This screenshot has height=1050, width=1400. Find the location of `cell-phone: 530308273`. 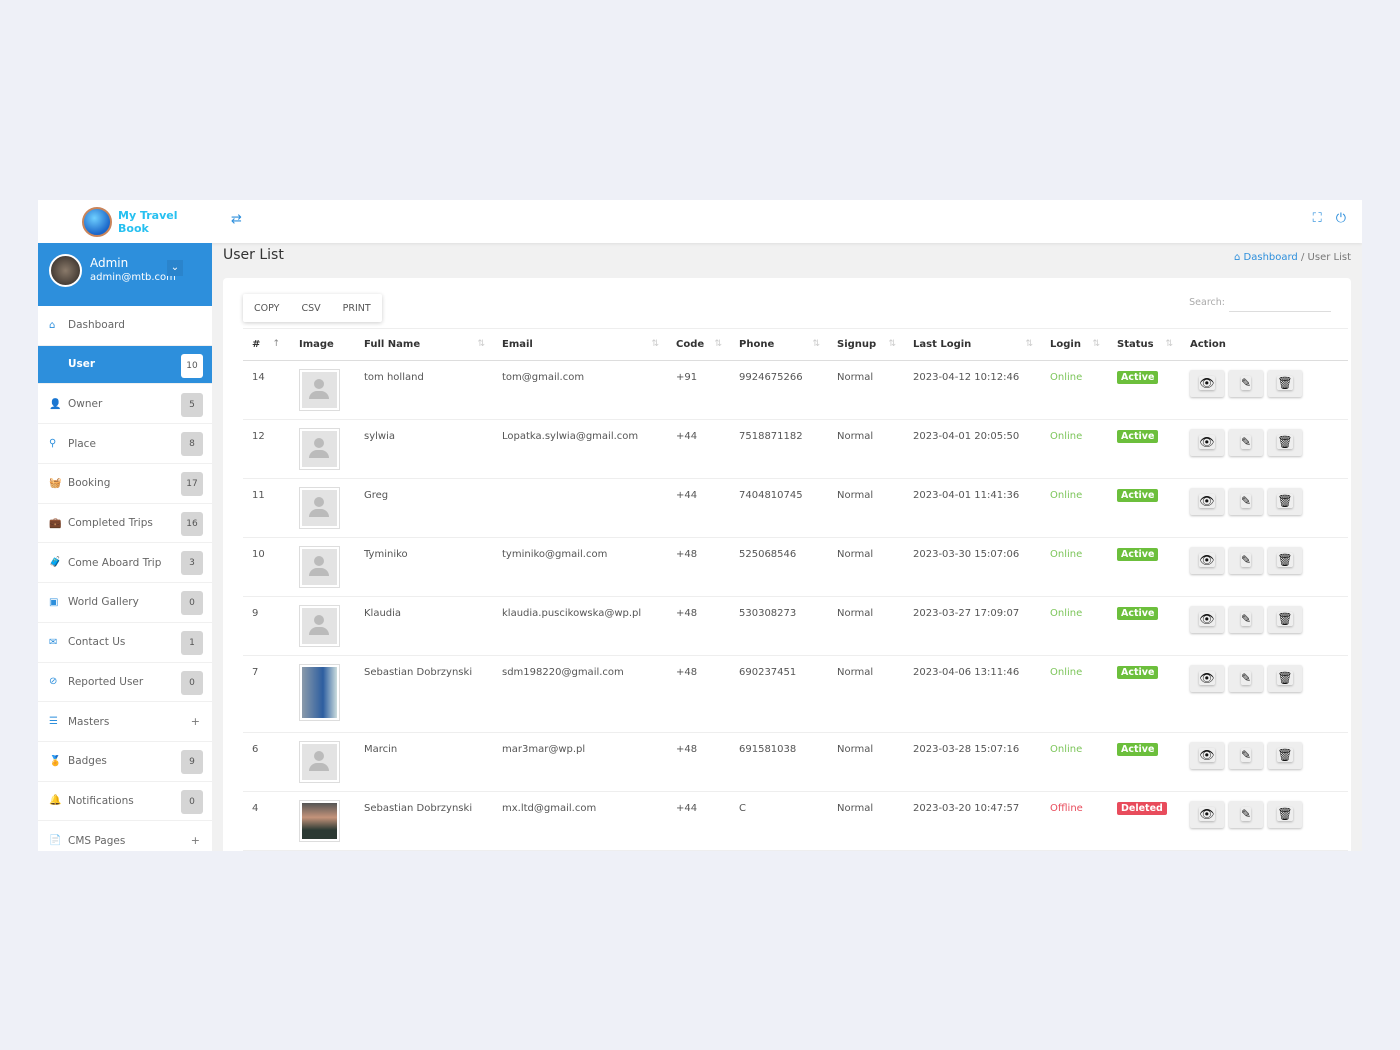

cell-phone: 530308273 is located at coordinates (779, 626).